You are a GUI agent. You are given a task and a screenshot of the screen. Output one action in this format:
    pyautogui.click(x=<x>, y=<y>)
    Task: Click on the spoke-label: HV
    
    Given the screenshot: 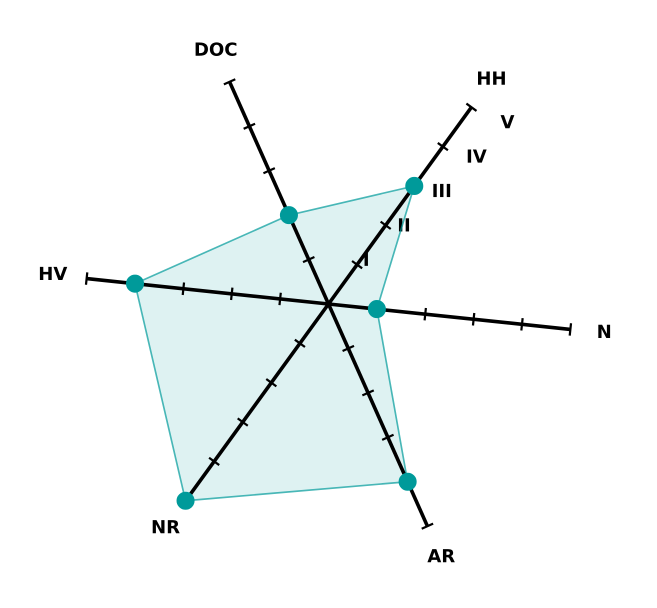 What is the action you would take?
    pyautogui.click(x=54, y=273)
    